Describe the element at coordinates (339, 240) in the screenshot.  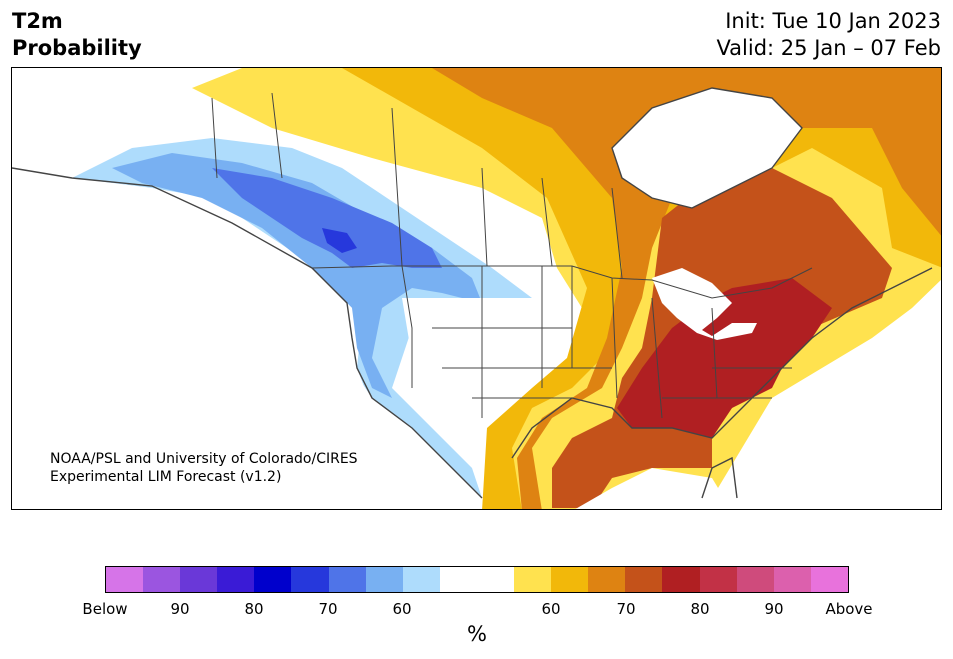
I see `cold-75-region` at that location.